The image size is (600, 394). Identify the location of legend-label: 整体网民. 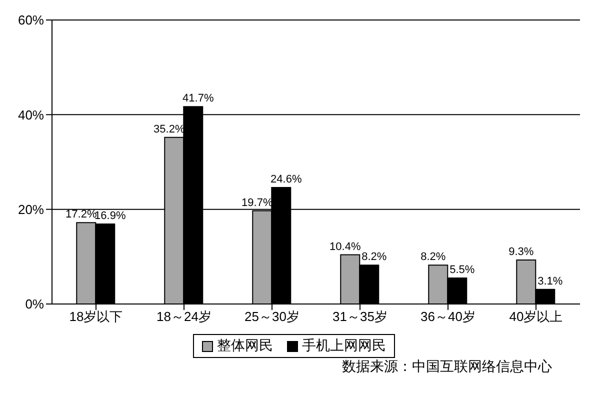
(244, 346).